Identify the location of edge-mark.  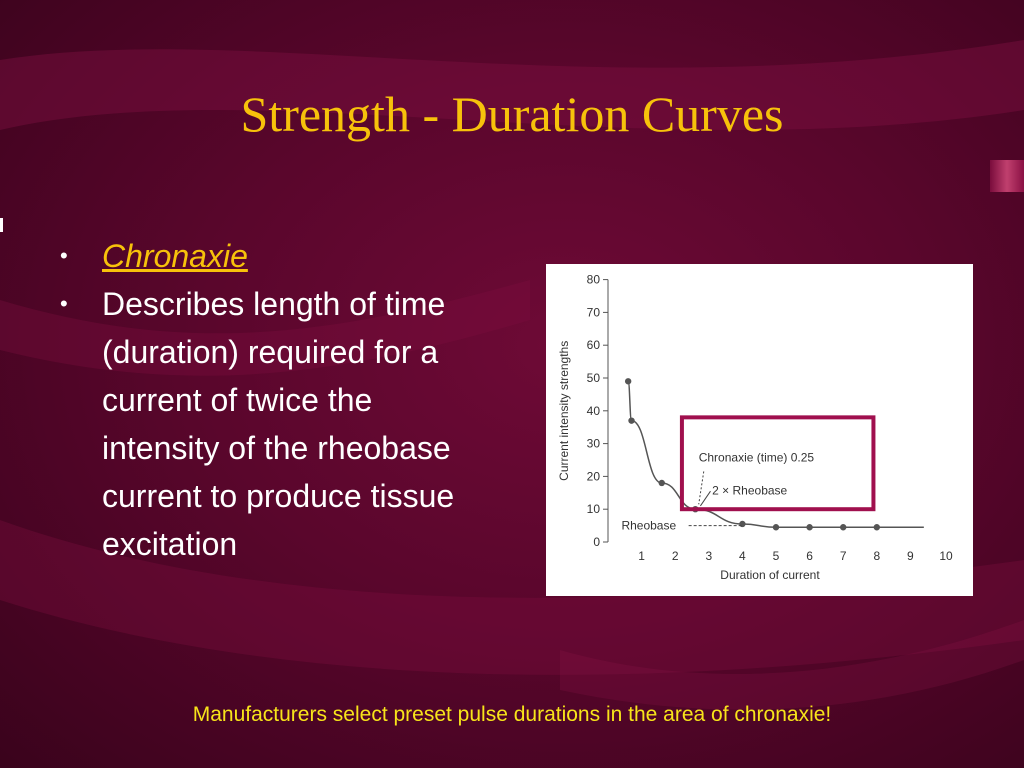
(1, 225).